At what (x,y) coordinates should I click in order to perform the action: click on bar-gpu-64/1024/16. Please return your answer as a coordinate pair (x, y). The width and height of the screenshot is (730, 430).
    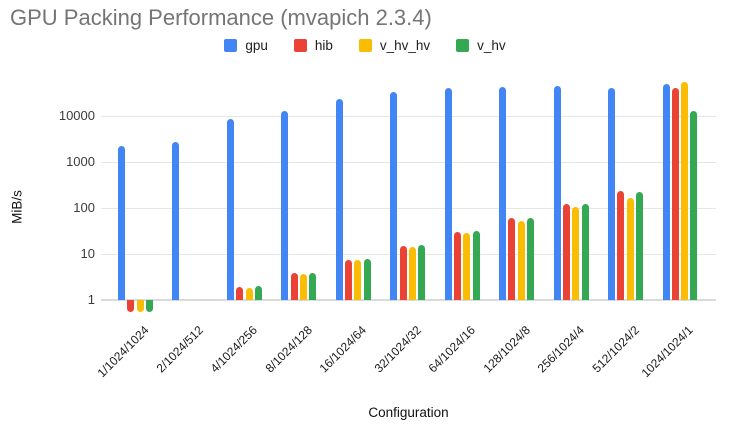
    Looking at the image, I should click on (448, 193).